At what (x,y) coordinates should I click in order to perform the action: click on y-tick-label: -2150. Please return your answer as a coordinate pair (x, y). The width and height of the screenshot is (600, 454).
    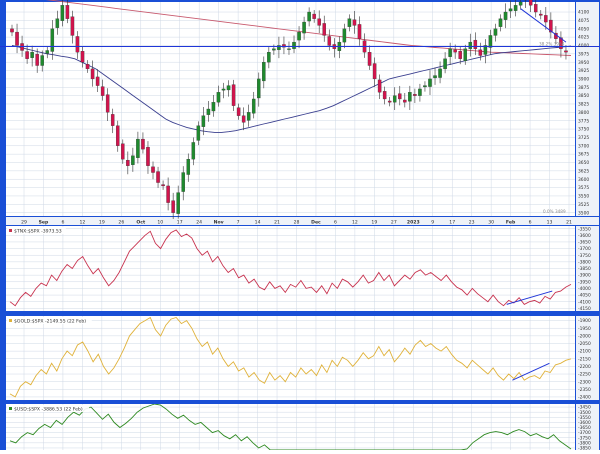
    Looking at the image, I should click on (584, 359).